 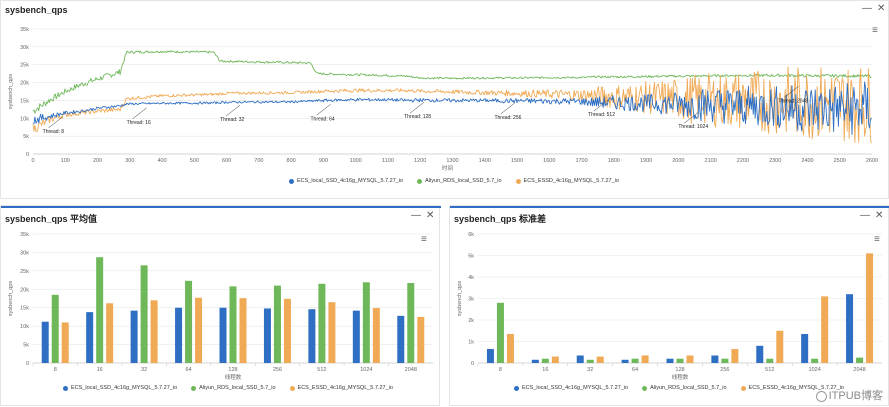 What do you see at coordinates (24, 66) in the screenshot?
I see `y-tick-label: 25k` at bounding box center [24, 66].